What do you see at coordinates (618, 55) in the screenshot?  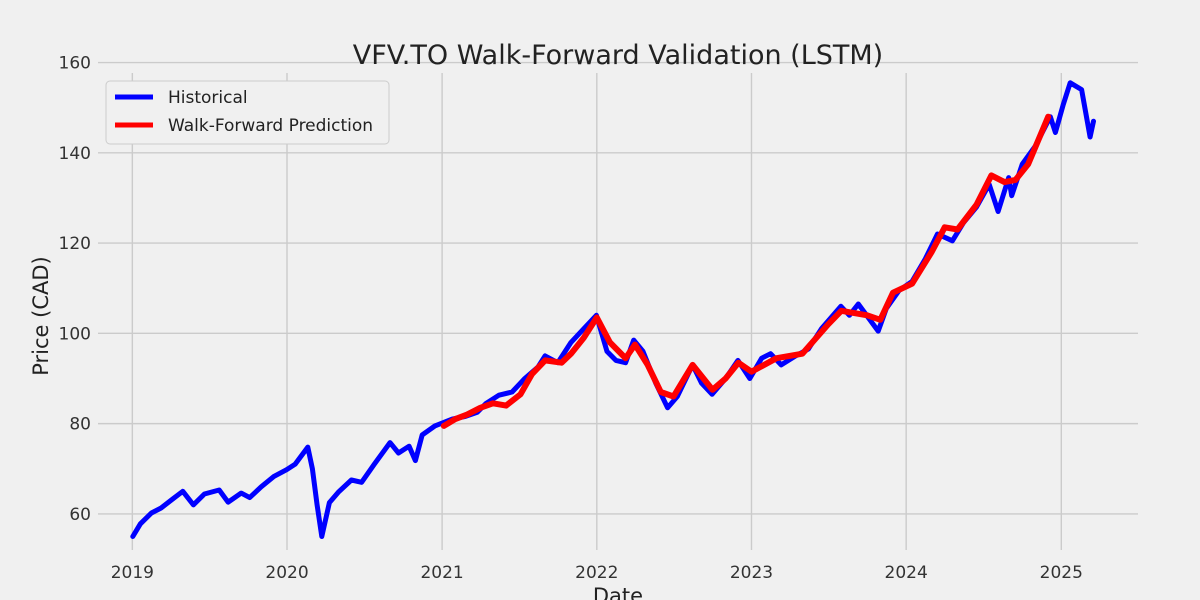 I see `chart-title: VFV.TO Walk-Forward Validation (LSTM)` at bounding box center [618, 55].